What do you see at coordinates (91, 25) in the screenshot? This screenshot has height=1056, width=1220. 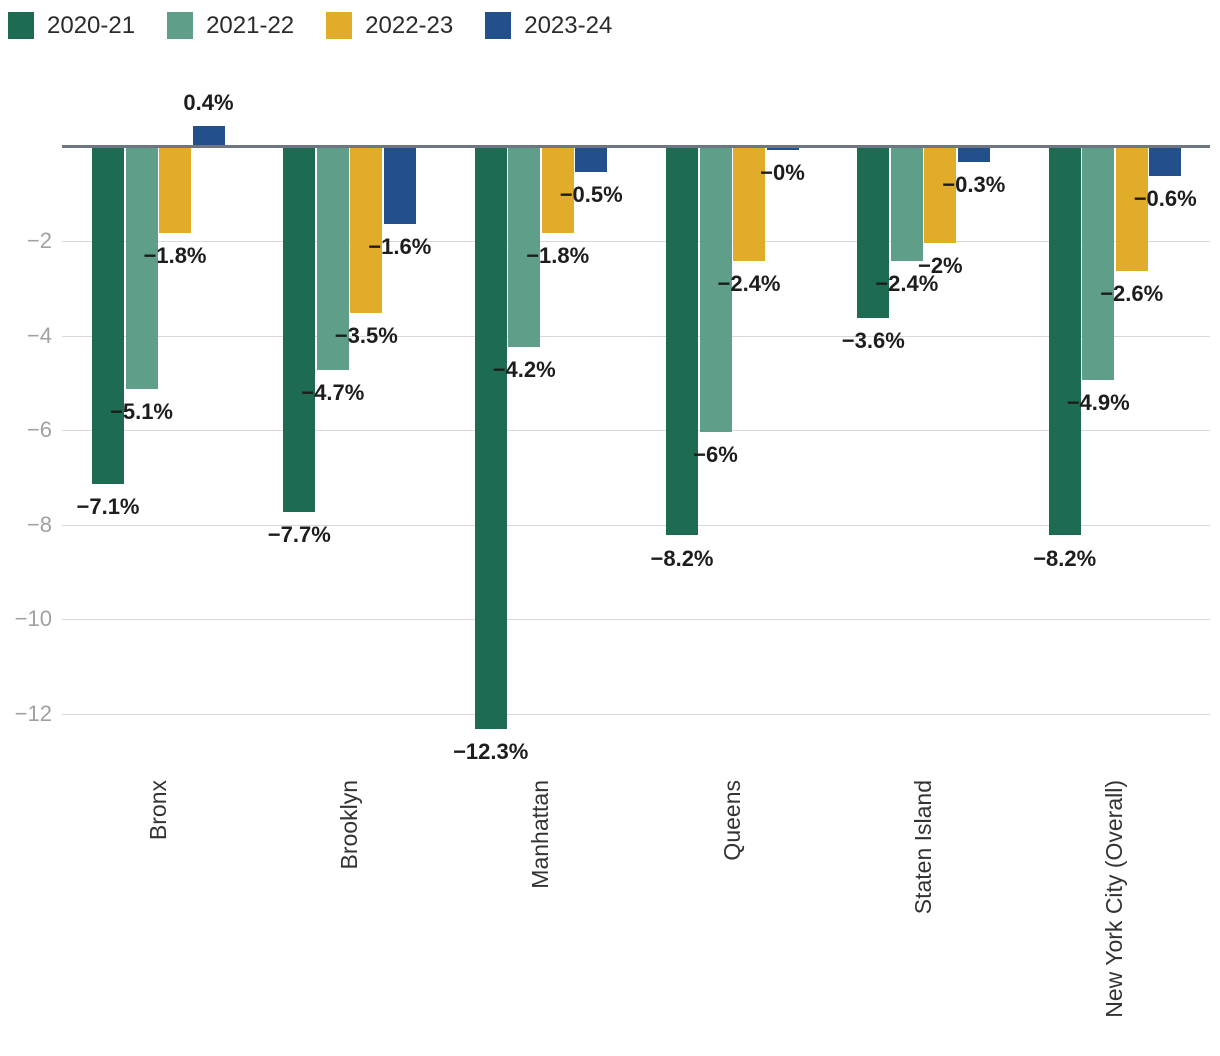 I see `legend-label: 2020-21` at bounding box center [91, 25].